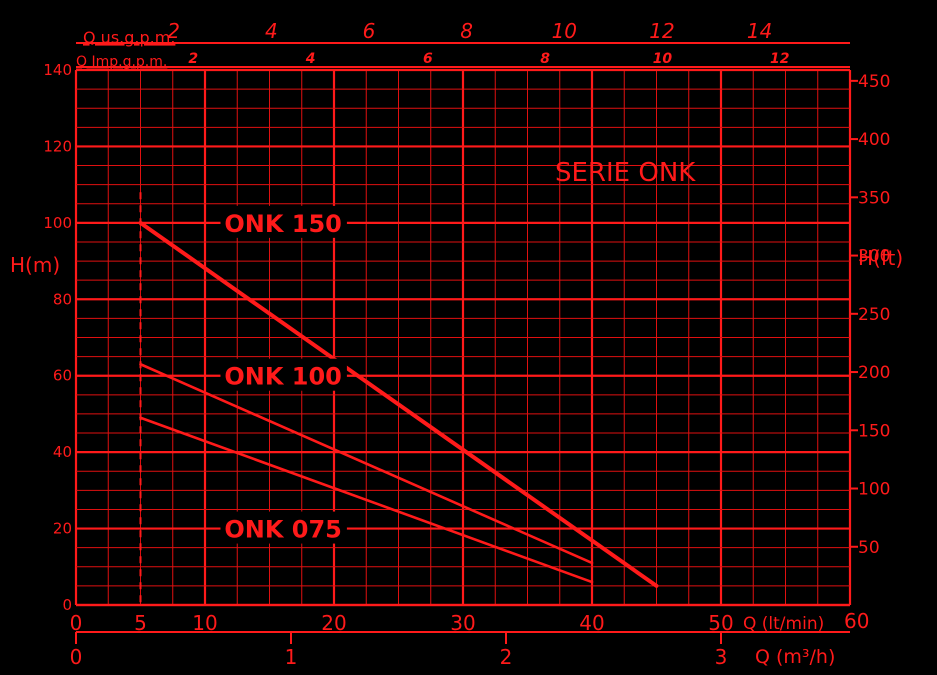 The height and width of the screenshot is (675, 937). I want to click on top-us-tick-label: 14, so click(759, 31).